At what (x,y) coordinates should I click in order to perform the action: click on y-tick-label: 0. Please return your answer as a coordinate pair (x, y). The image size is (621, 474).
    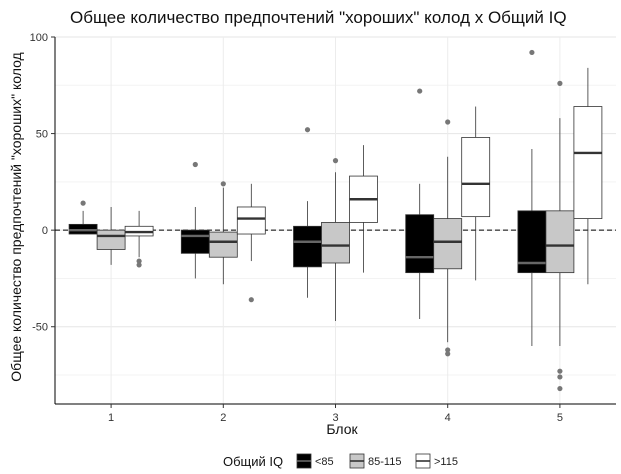
    Looking at the image, I should click on (45, 231).